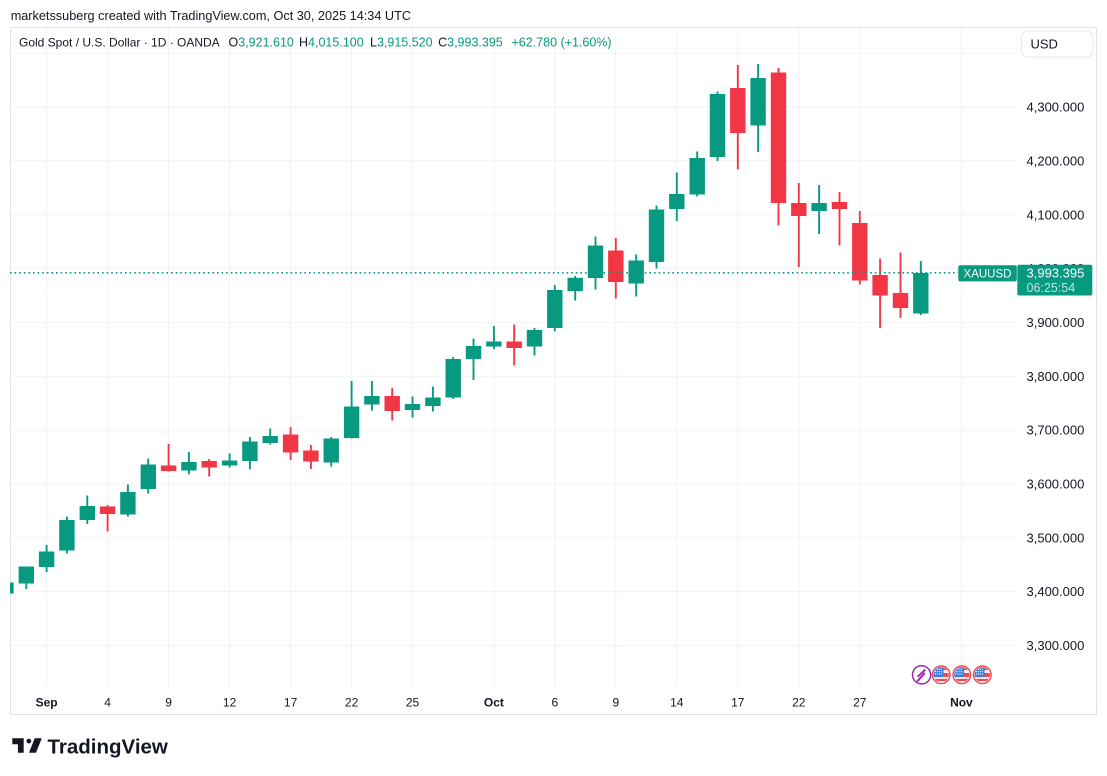 Image resolution: width=1107 pixels, height=776 pixels. I want to click on svg-text: C3,993.395, so click(470, 43).